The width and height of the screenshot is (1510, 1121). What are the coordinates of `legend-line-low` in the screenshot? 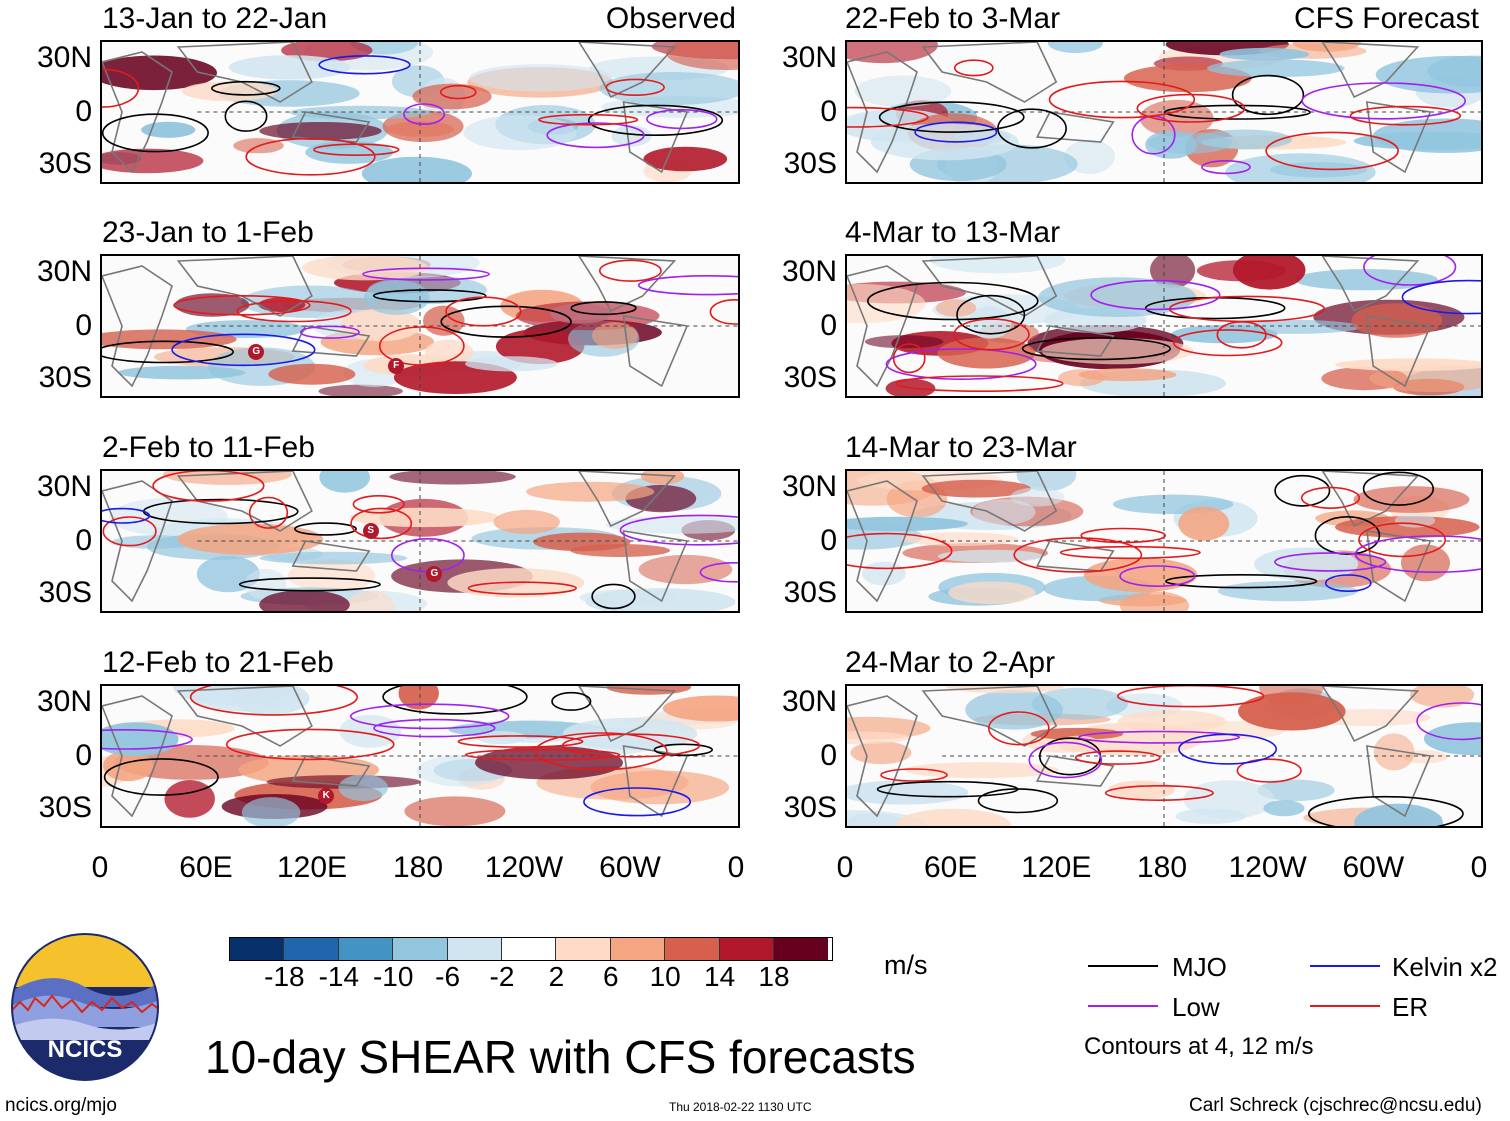 It's located at (1123, 1006).